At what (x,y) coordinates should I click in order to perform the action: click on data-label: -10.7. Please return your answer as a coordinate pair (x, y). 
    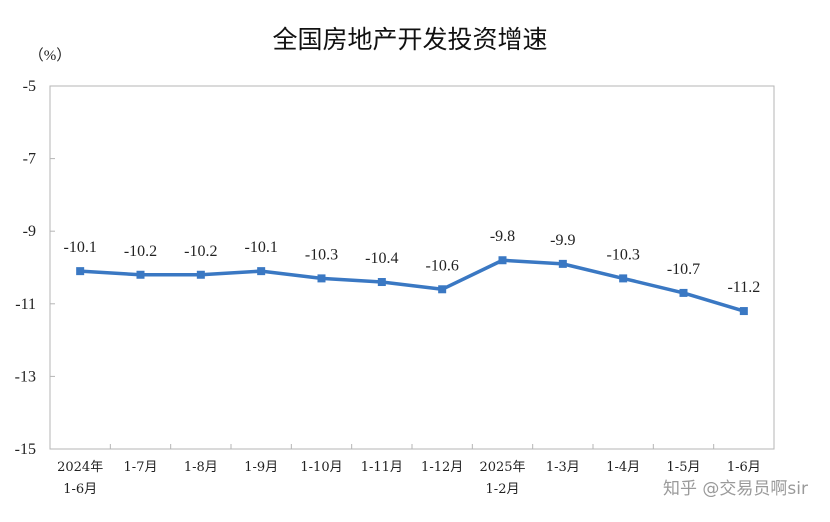
    Looking at the image, I should click on (683, 269).